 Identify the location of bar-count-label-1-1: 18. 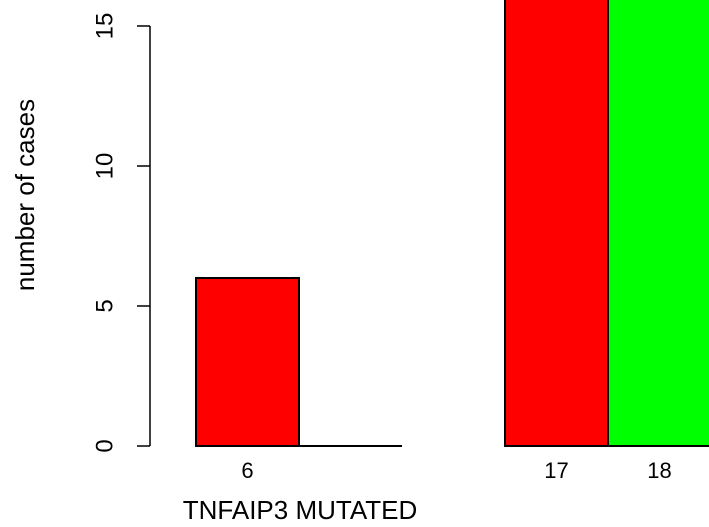
(659, 470).